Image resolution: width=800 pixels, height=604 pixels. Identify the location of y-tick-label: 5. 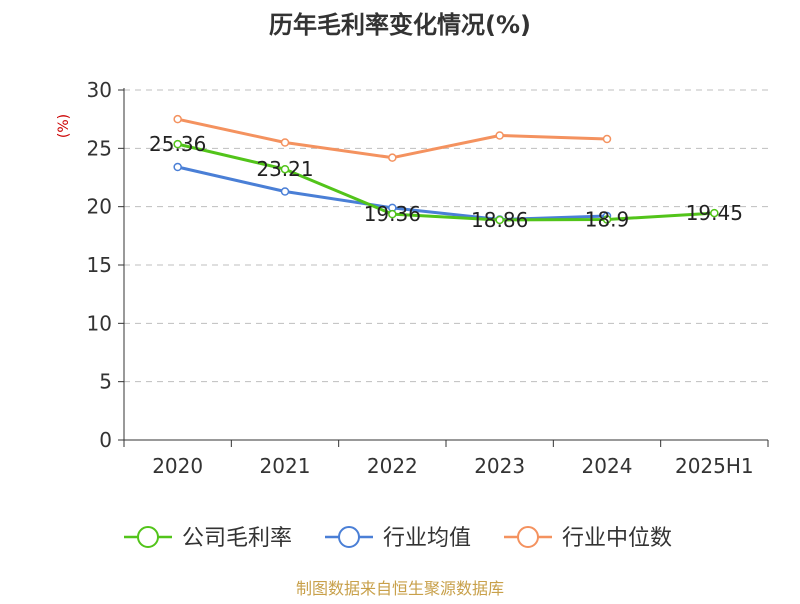
(105, 382).